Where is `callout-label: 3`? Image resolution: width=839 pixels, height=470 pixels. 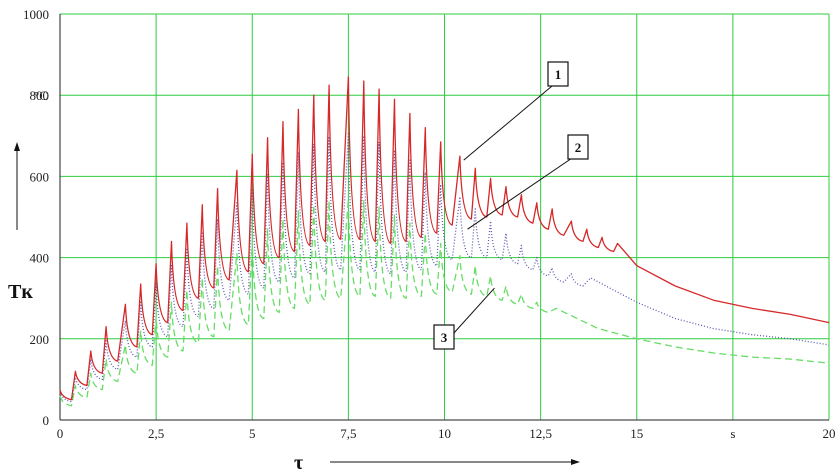
callout-label: 3 is located at coordinates (444, 337).